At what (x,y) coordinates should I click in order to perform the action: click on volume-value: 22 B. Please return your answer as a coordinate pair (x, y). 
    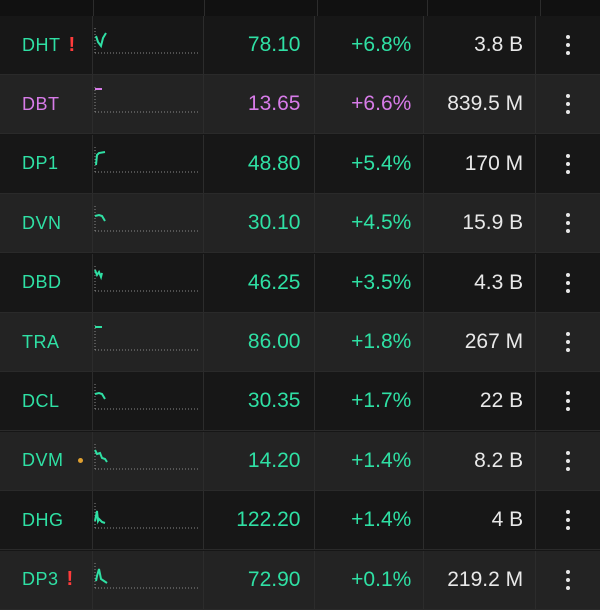
    Looking at the image, I should click on (501, 401).